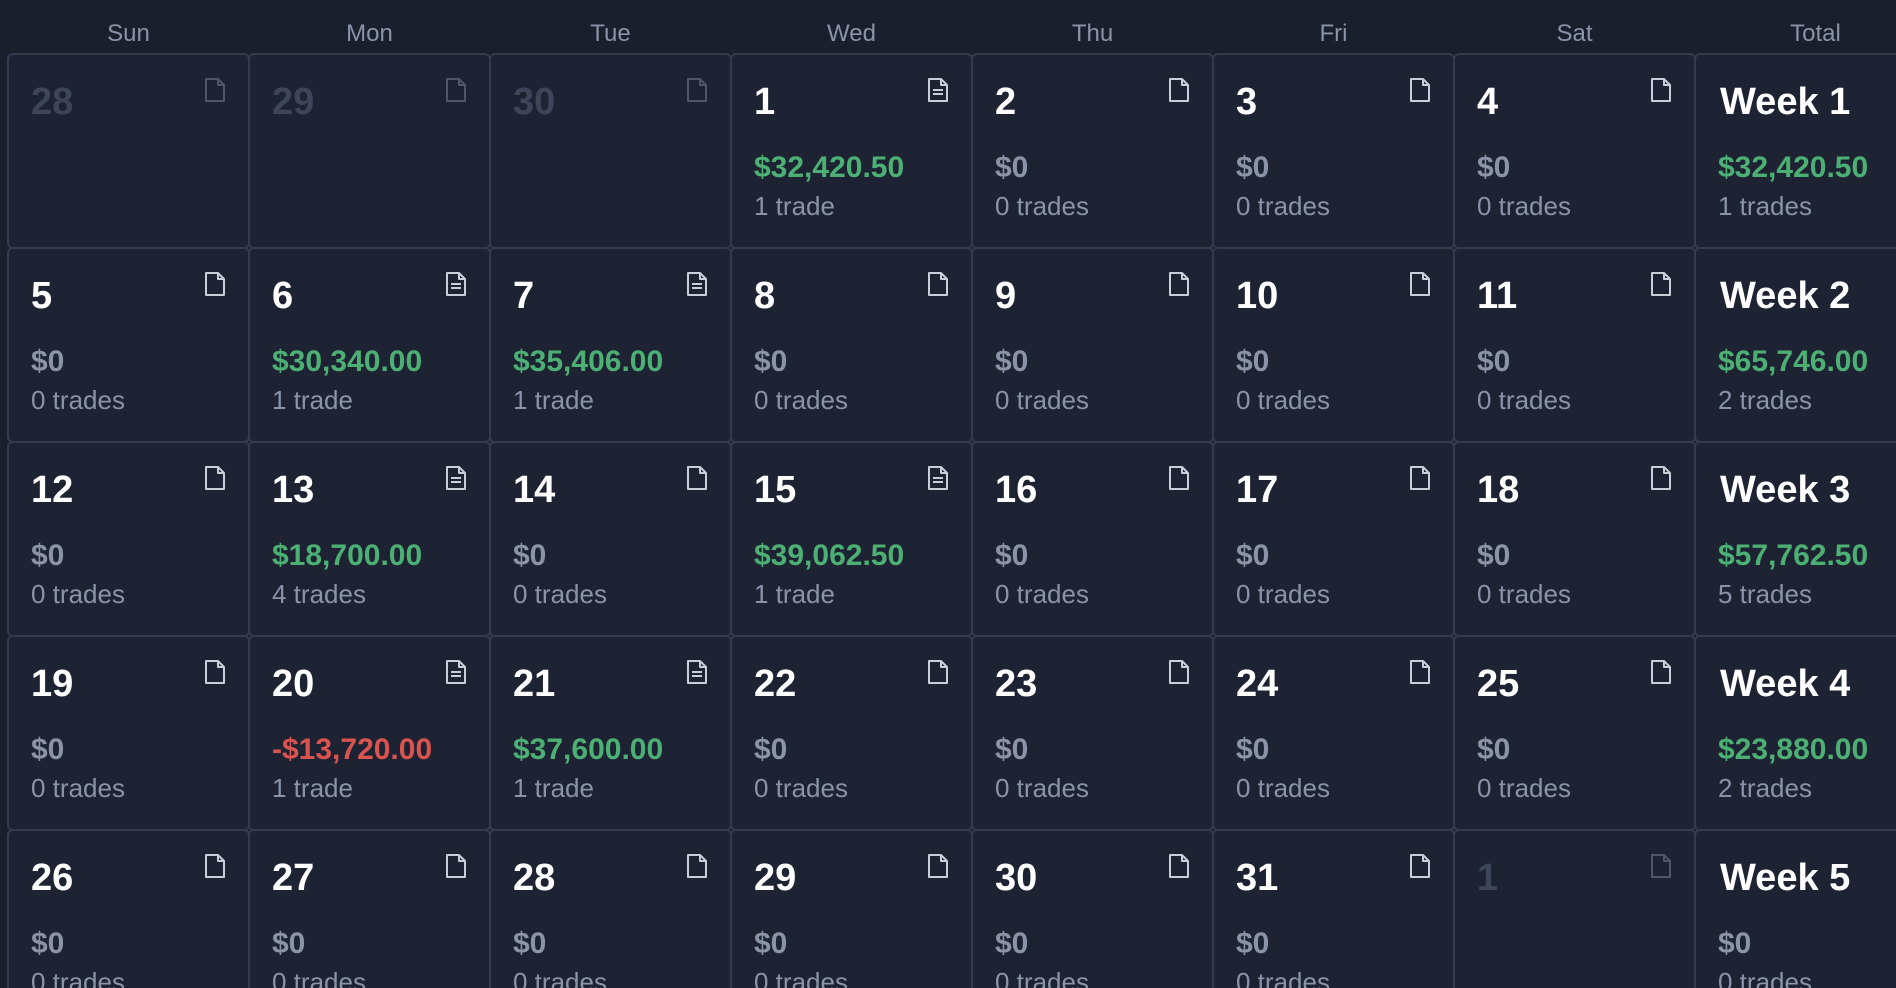 Image resolution: width=1896 pixels, height=988 pixels. I want to click on week-total-cell: Week 1 $32,420.50 1 trades, so click(1795, 151).